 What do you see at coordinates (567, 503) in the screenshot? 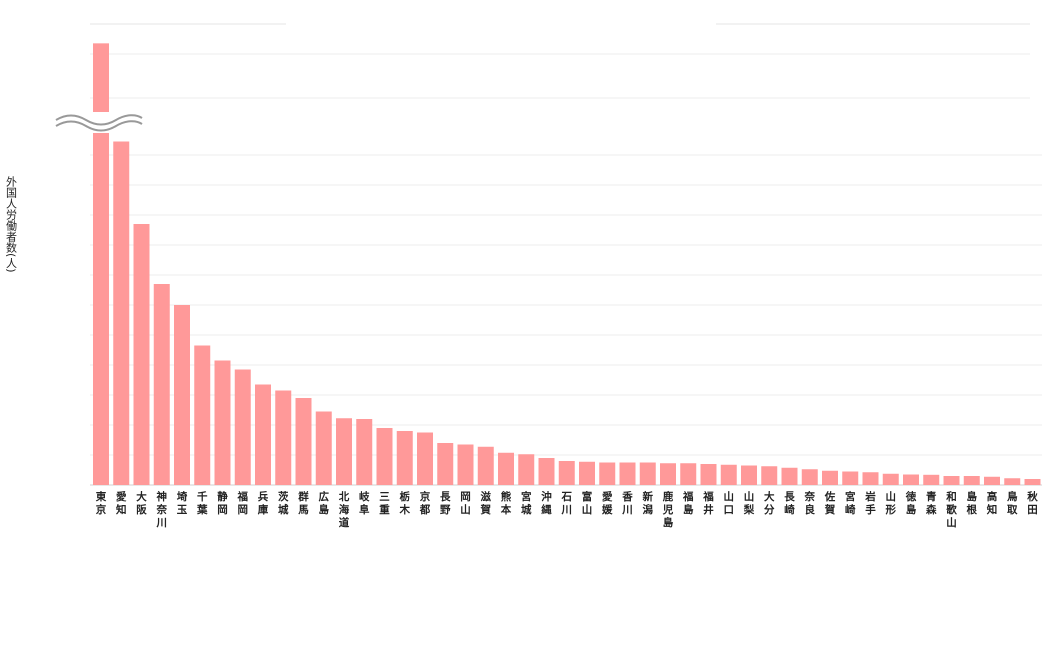
I see `category-label: 石川` at bounding box center [567, 503].